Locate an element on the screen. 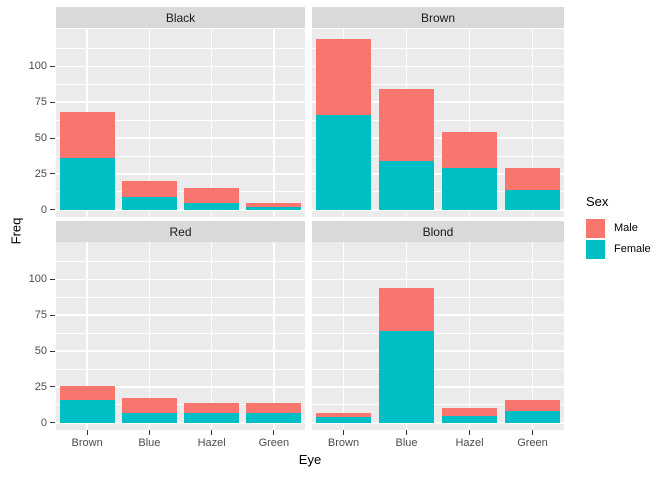  y-tick-label: 50 is located at coordinates (40, 138).